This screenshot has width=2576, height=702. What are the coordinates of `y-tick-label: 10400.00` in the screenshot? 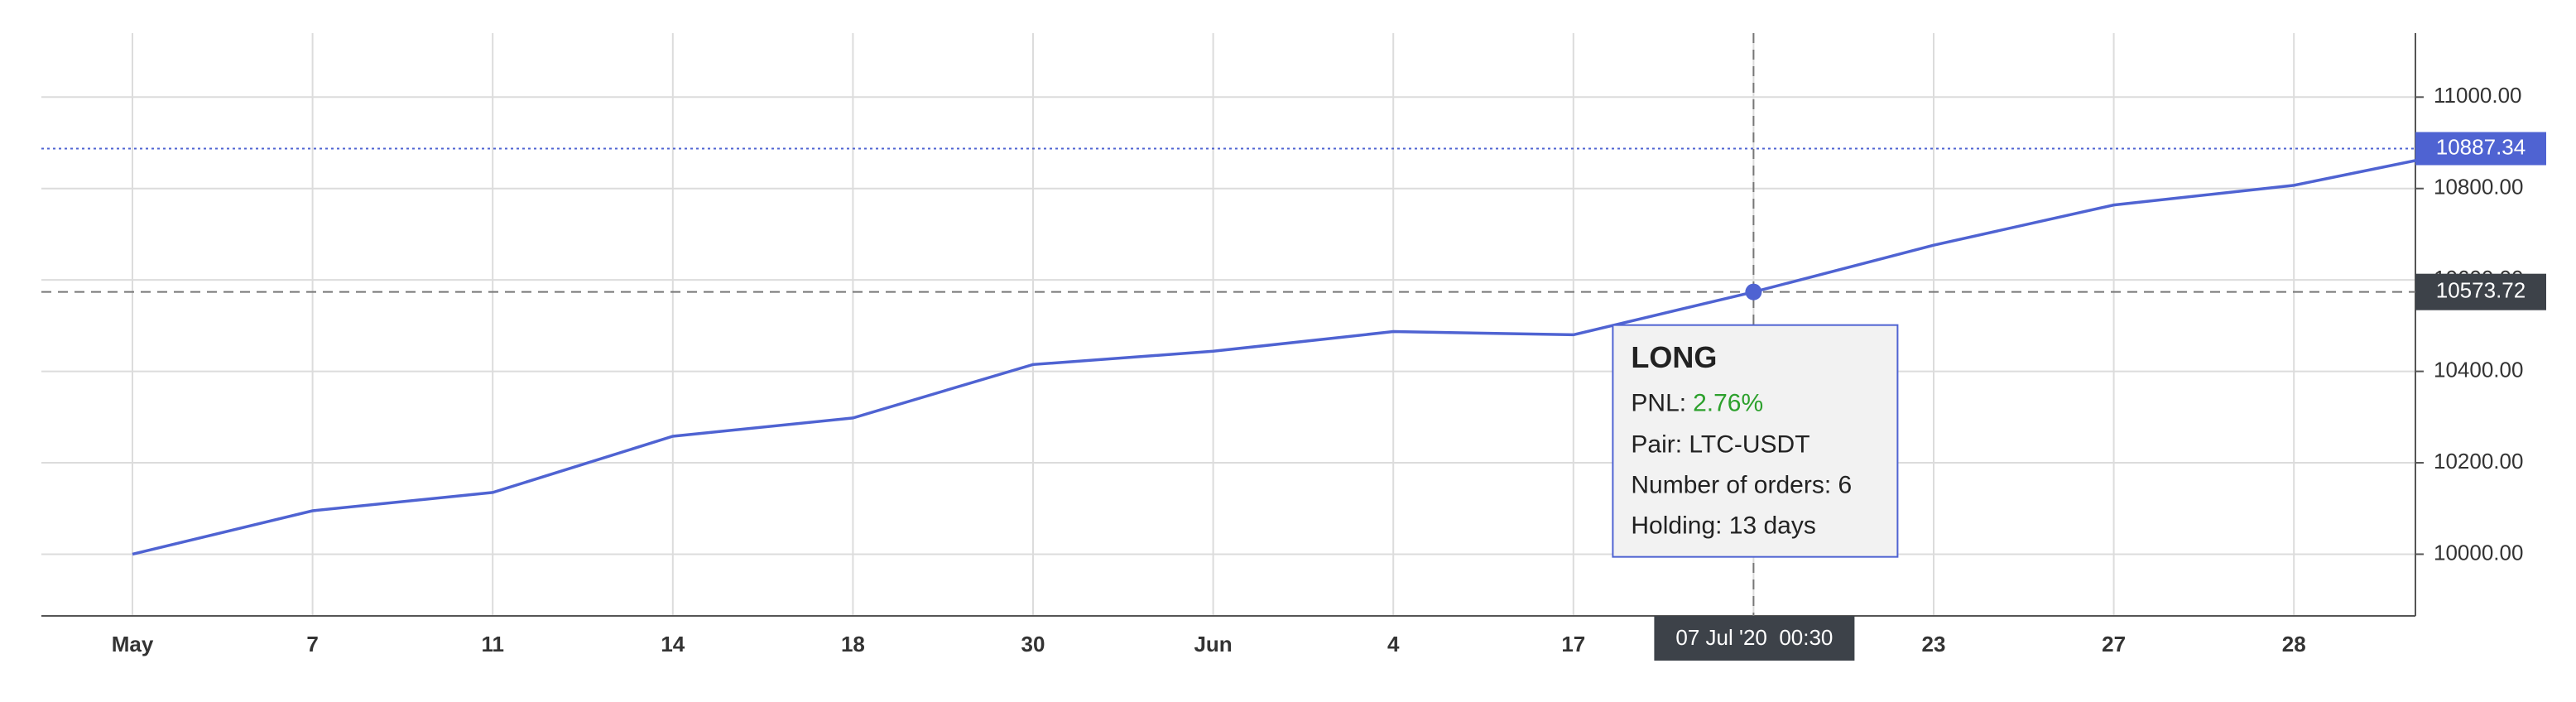 It's located at (2478, 369).